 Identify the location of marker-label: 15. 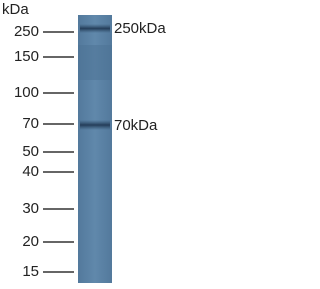
(30, 271).